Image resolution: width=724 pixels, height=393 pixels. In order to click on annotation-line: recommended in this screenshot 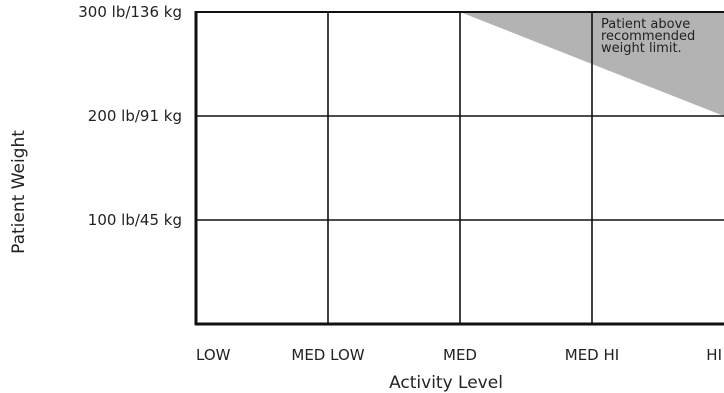, I will do `click(648, 36)`.